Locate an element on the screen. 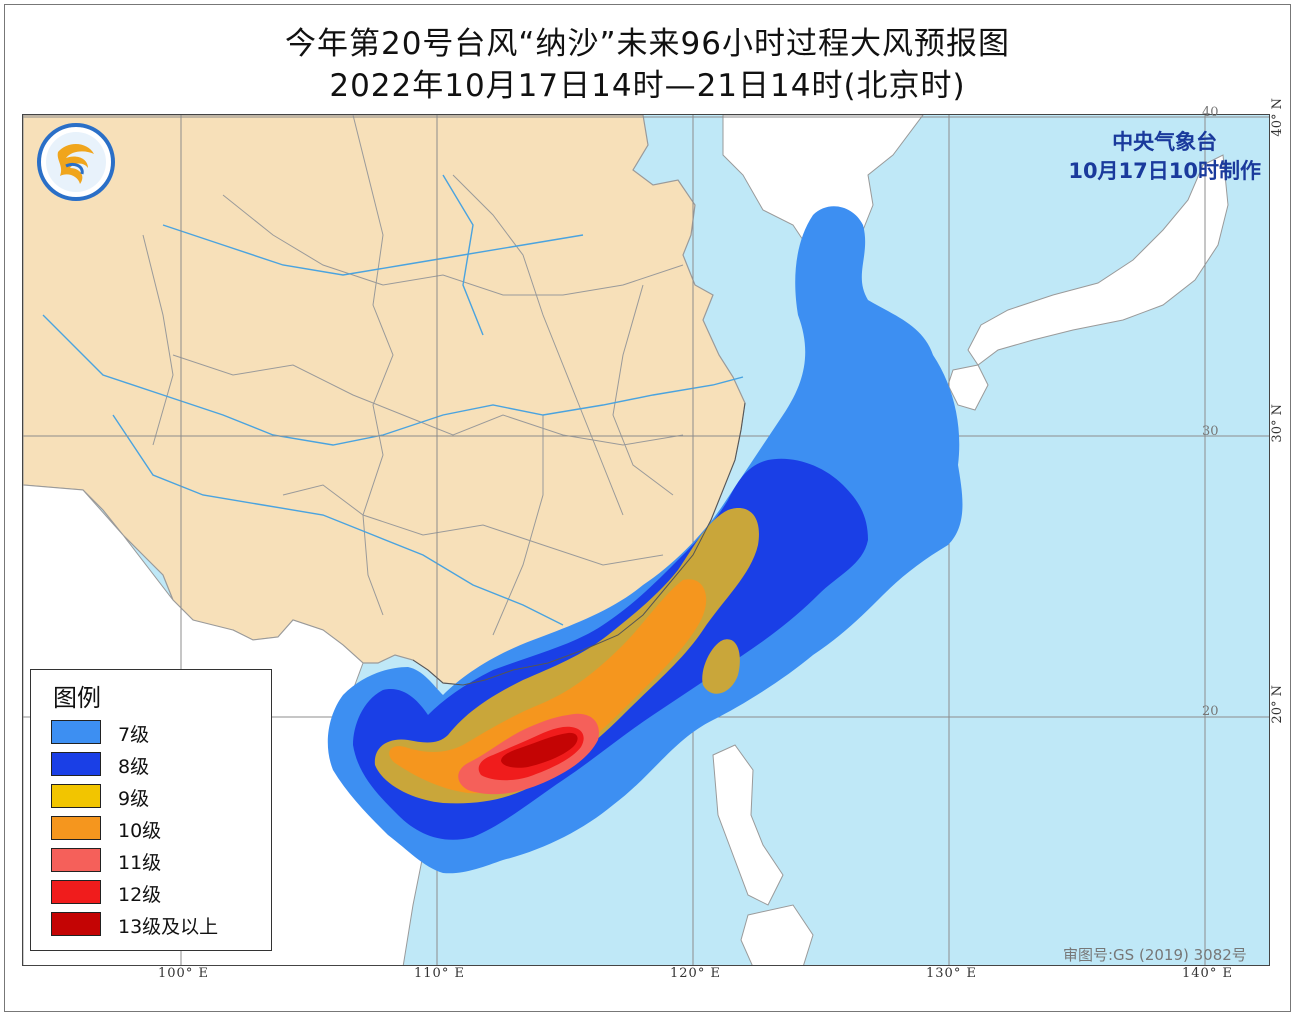  legend-label-13: 13级及以上 is located at coordinates (168, 927).